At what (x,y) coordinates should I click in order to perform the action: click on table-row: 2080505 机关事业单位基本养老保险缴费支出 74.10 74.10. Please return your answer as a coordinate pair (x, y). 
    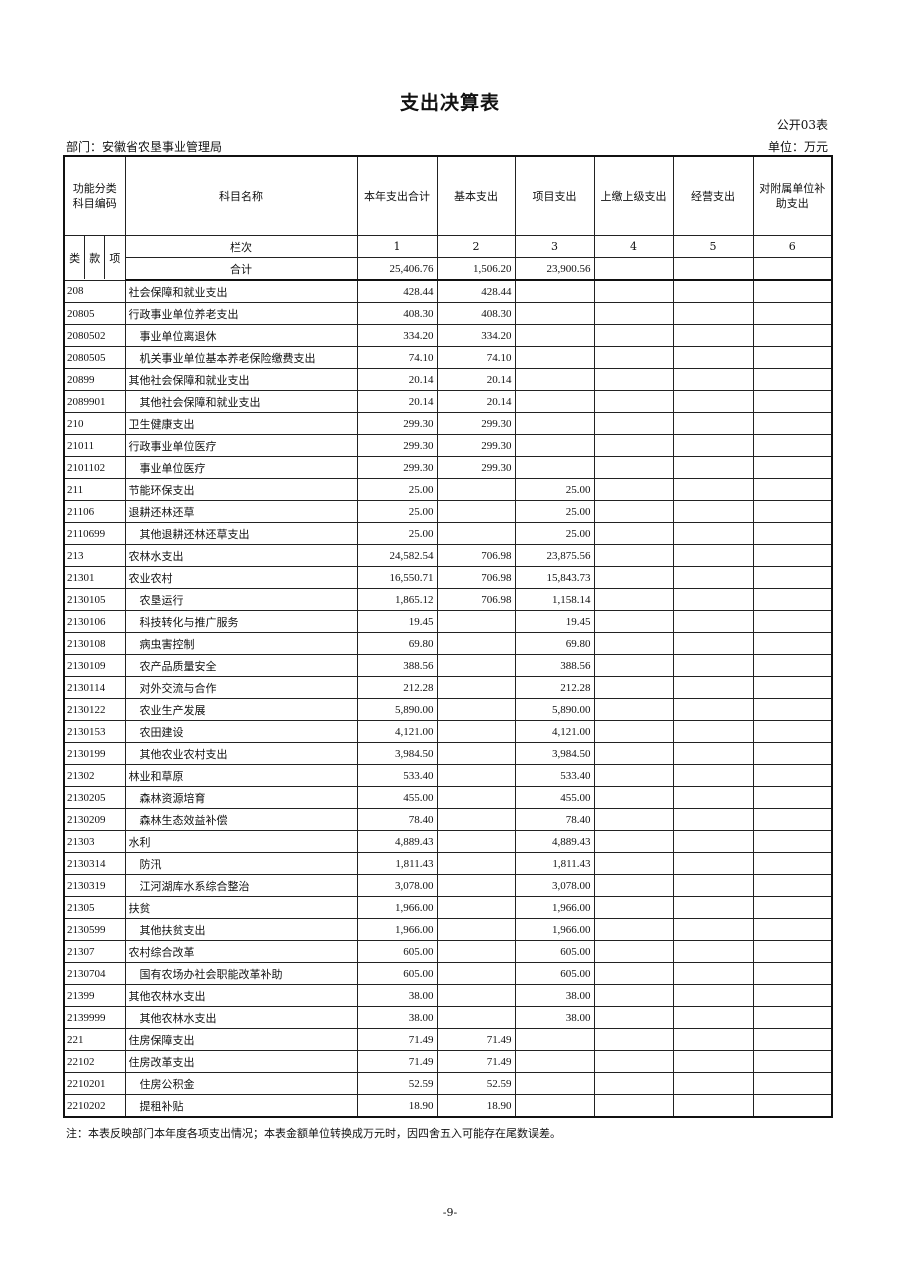
    Looking at the image, I should click on (448, 357).